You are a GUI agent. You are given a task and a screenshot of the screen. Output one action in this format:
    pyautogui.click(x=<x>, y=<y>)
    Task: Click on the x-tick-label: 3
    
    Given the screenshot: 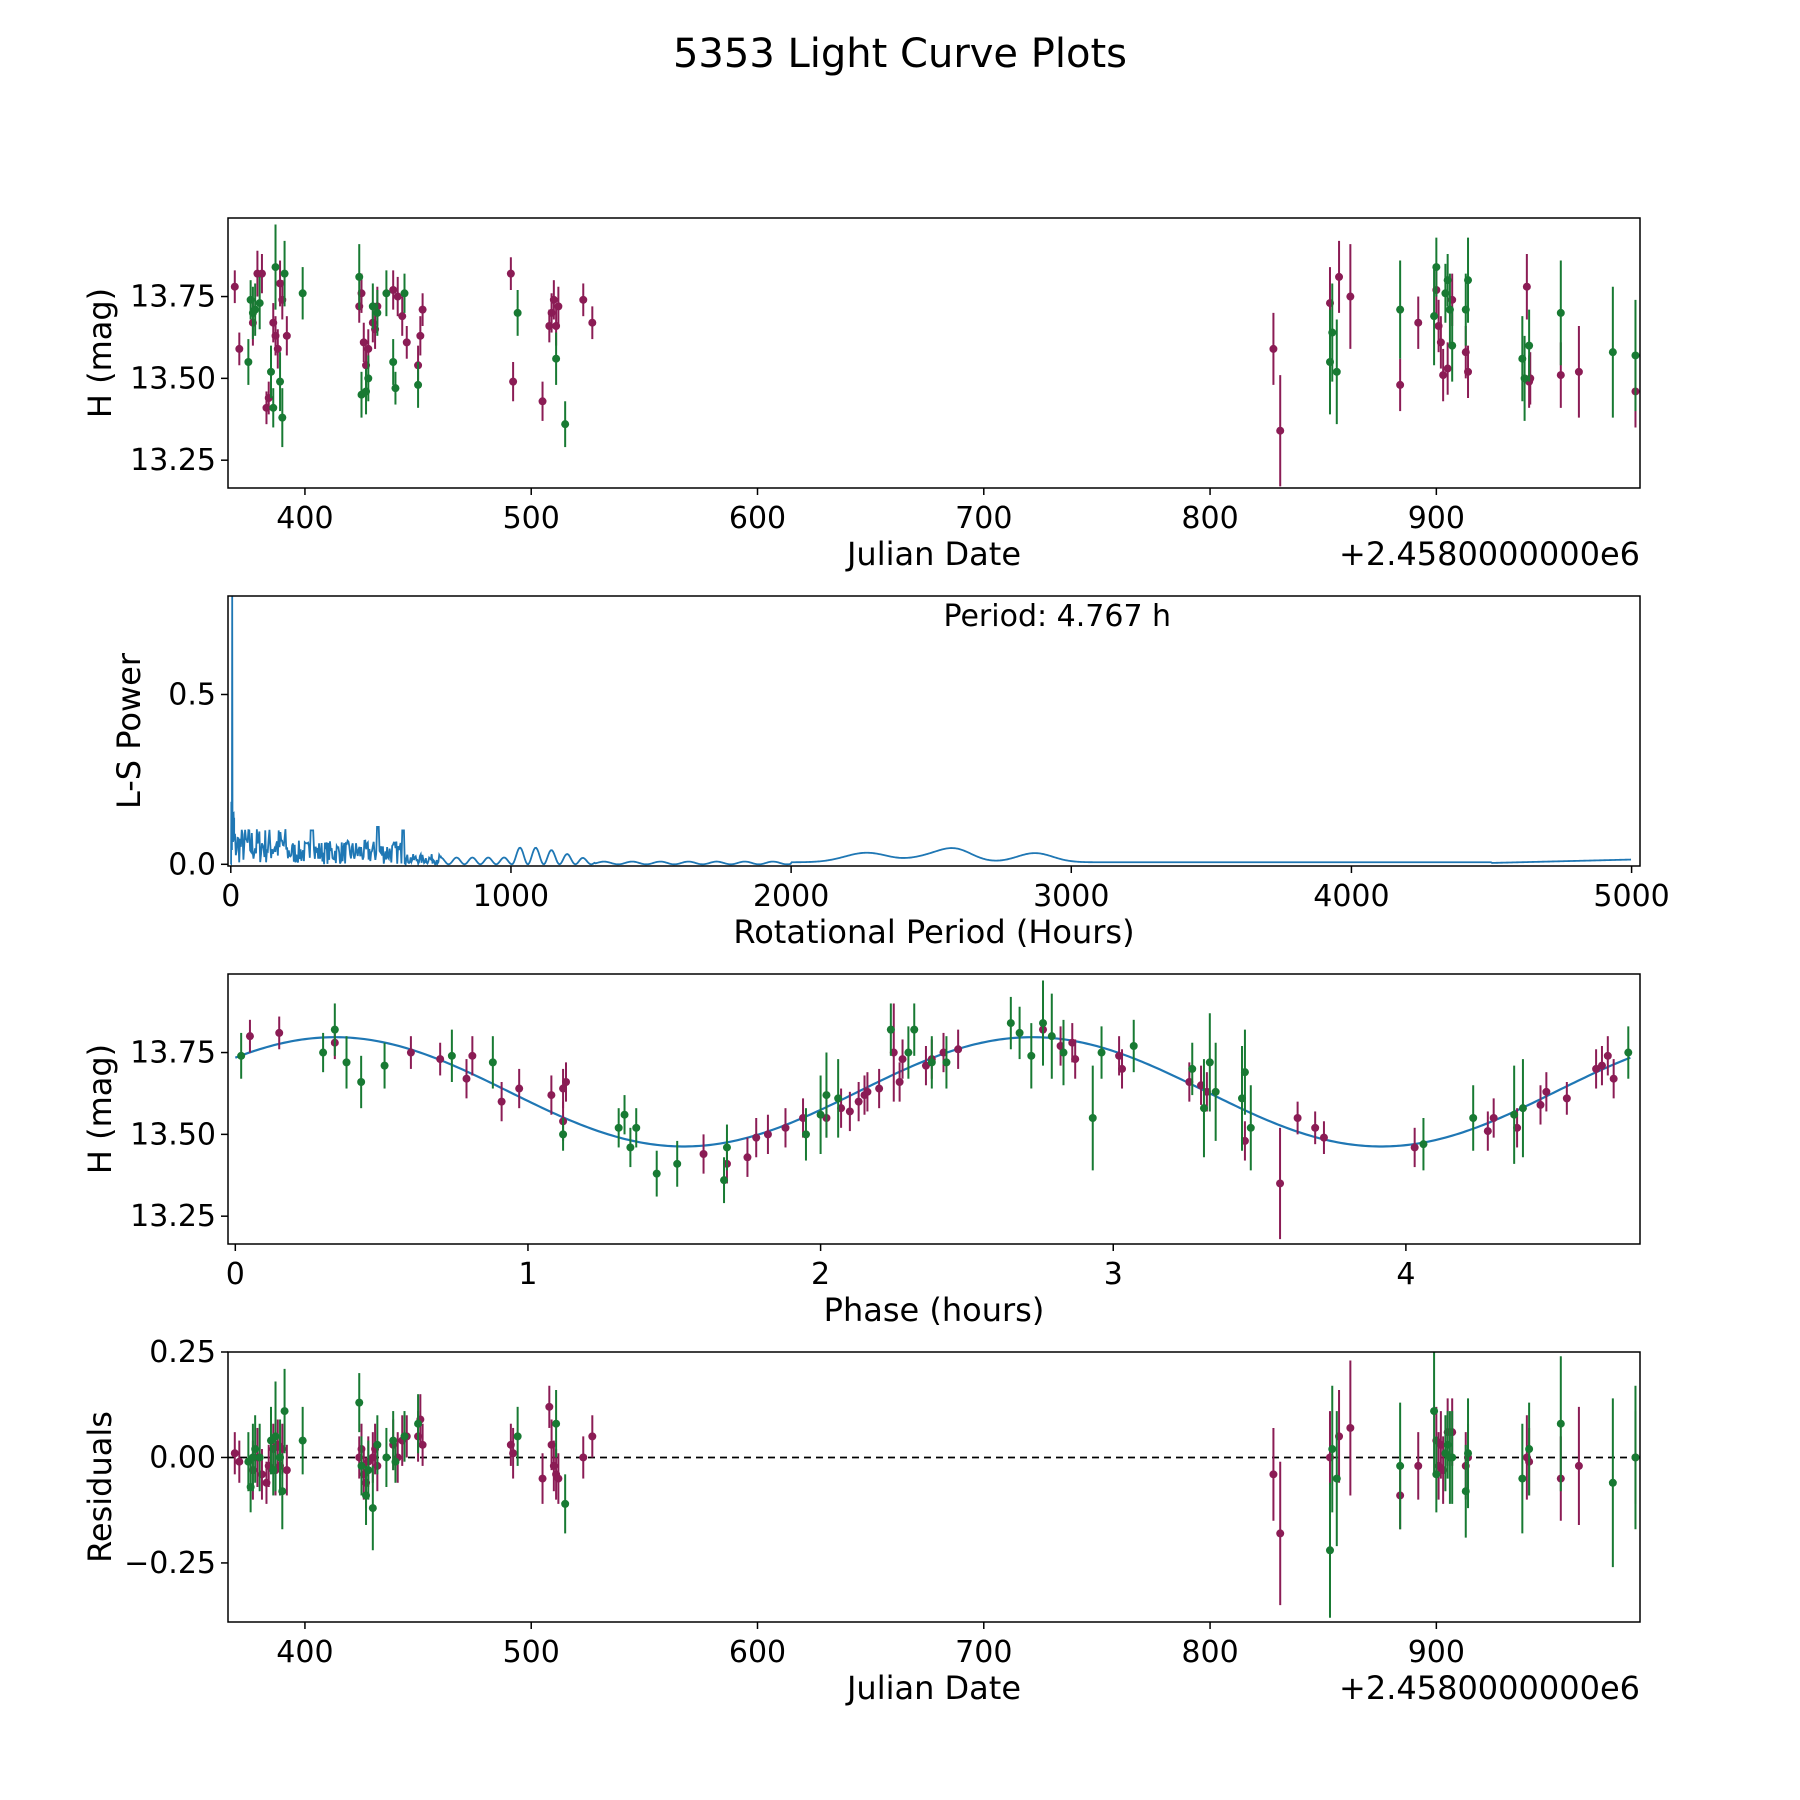 What is the action you would take?
    pyautogui.click(x=1113, y=1274)
    